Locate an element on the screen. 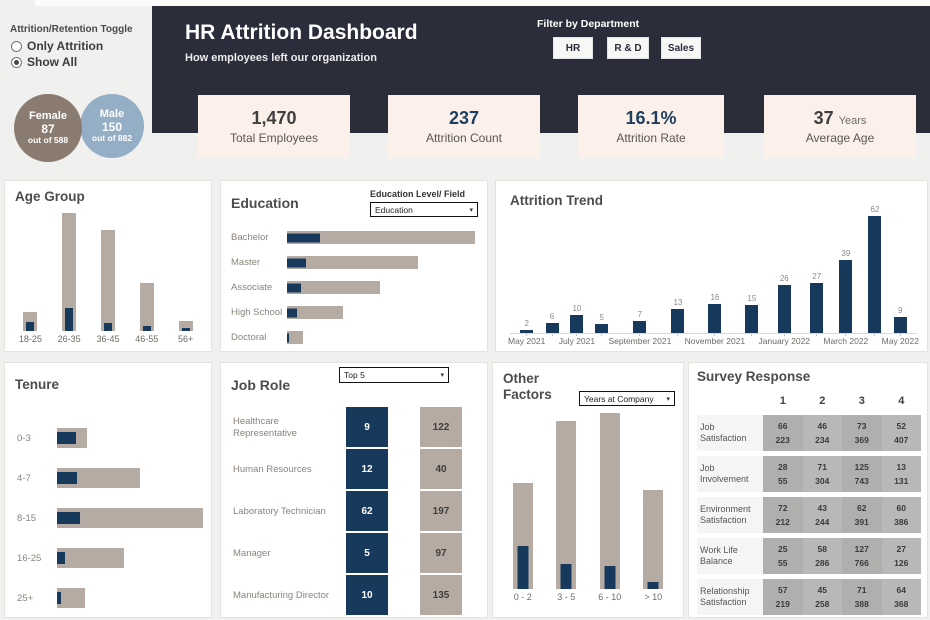 This screenshot has height=620, width=930. male-attrition-bubble: Male 150 out of 882 is located at coordinates (112, 126).